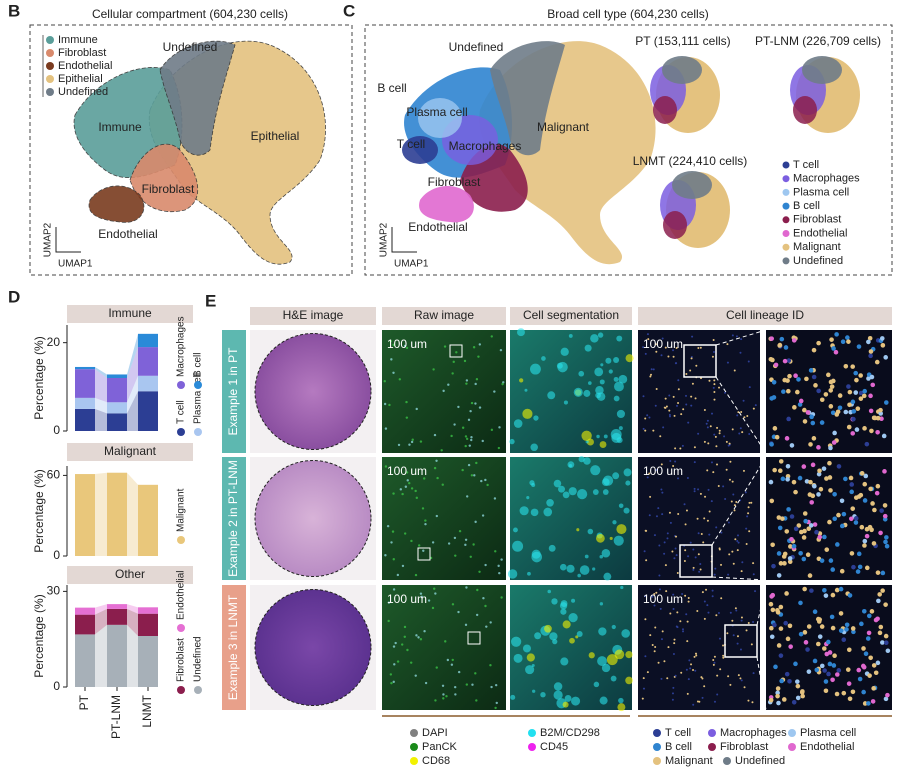 The width and height of the screenshot is (906, 776). Describe the element at coordinates (39, 635) in the screenshot. I see `y-axis-label: Percentage (%)` at that location.